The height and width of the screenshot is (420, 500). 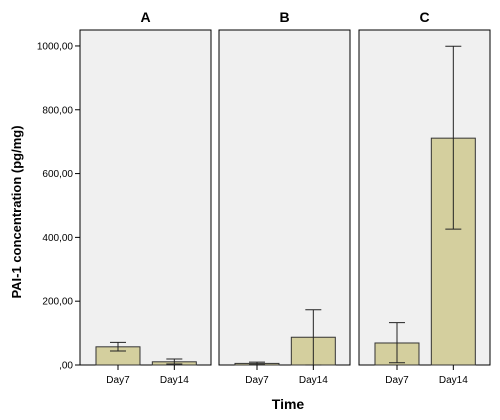 What do you see at coordinates (288, 404) in the screenshot?
I see `x-axis-title: Time` at bounding box center [288, 404].